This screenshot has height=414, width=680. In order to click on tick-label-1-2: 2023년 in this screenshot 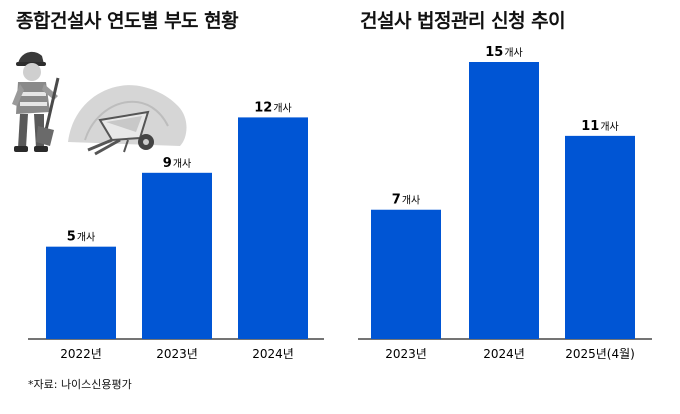, I will do `click(177, 354)`.